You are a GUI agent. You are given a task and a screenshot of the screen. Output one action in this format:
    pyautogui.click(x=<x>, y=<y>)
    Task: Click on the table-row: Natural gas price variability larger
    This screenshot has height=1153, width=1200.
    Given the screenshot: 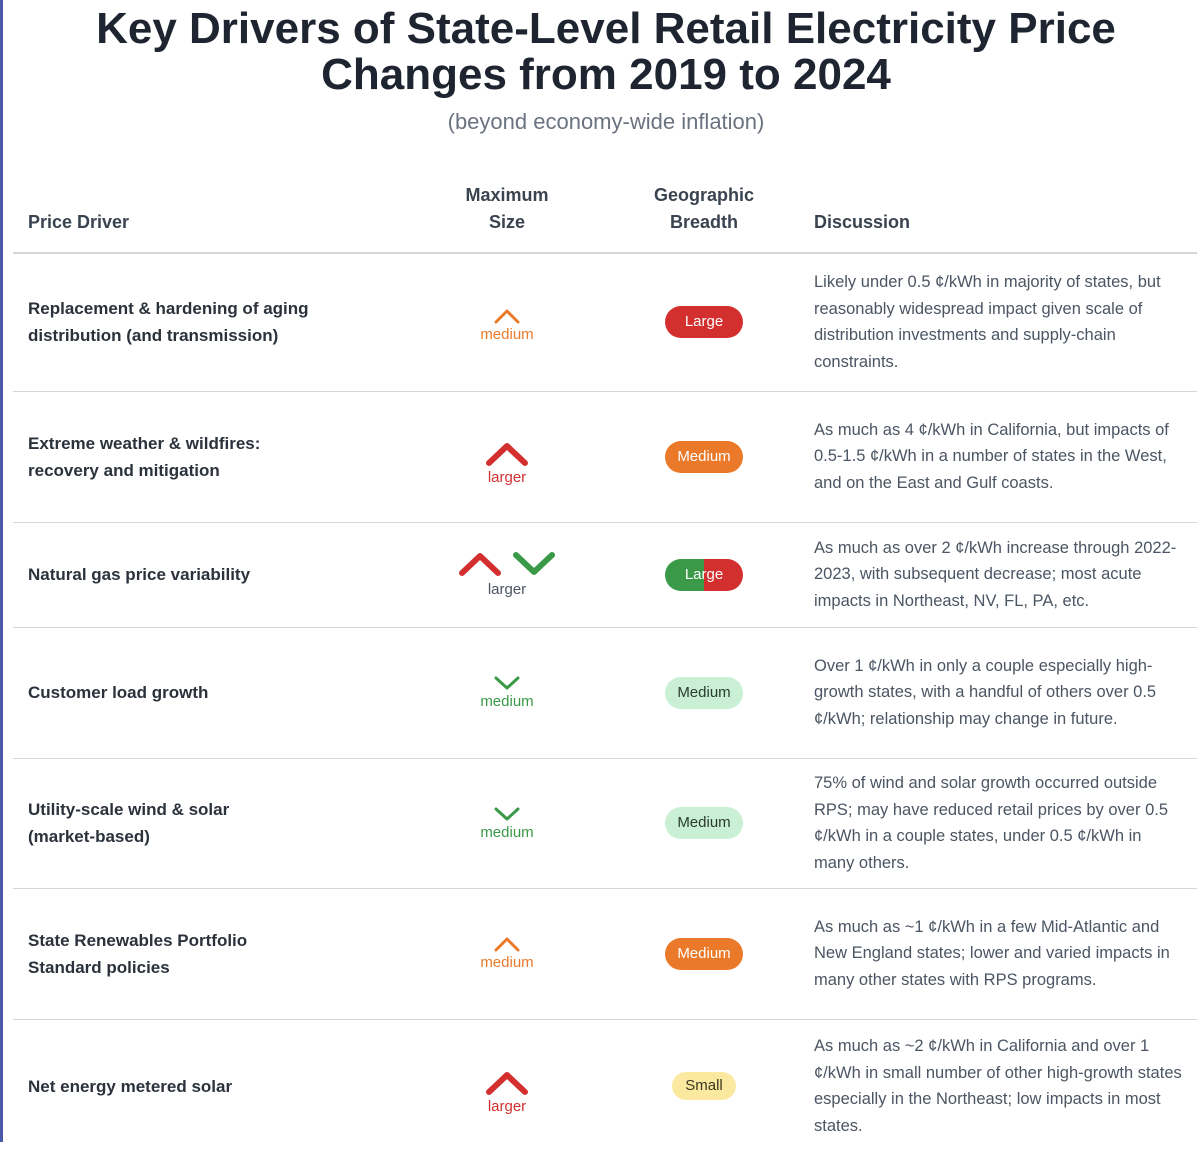 What is the action you would take?
    pyautogui.click(x=605, y=575)
    